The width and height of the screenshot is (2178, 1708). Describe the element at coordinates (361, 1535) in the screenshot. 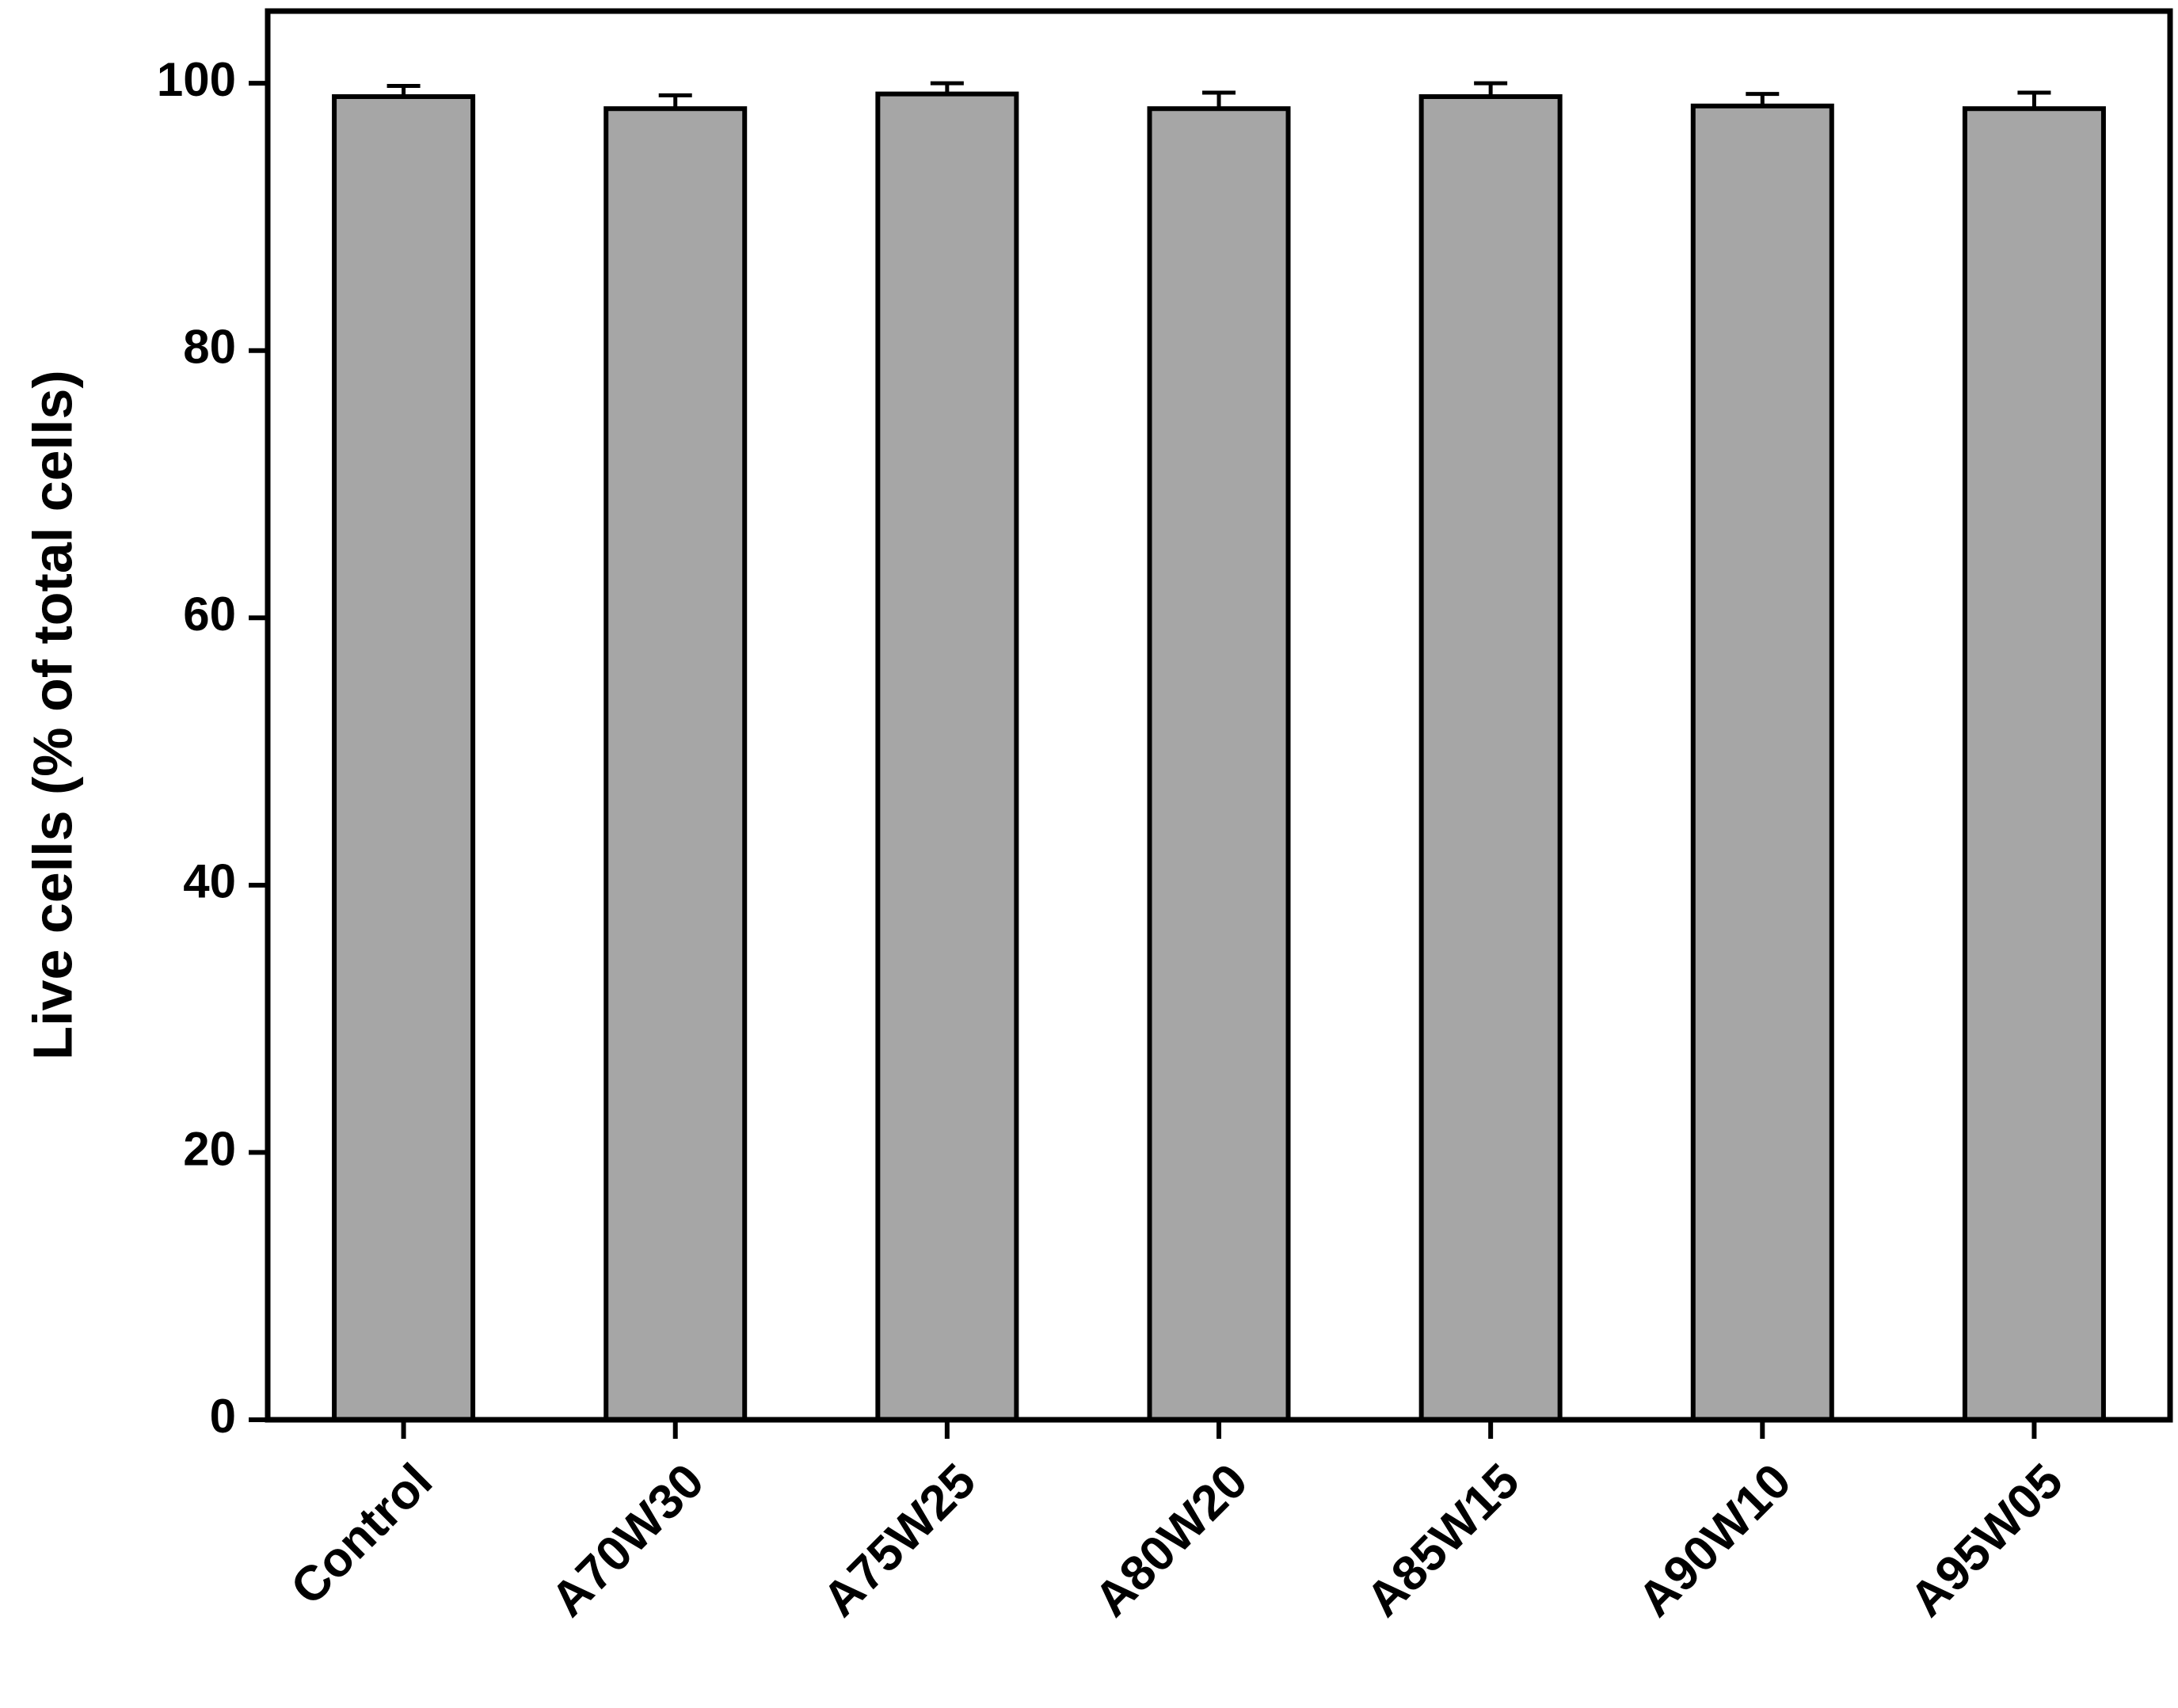

I see `x-tick-label: Control` at that location.